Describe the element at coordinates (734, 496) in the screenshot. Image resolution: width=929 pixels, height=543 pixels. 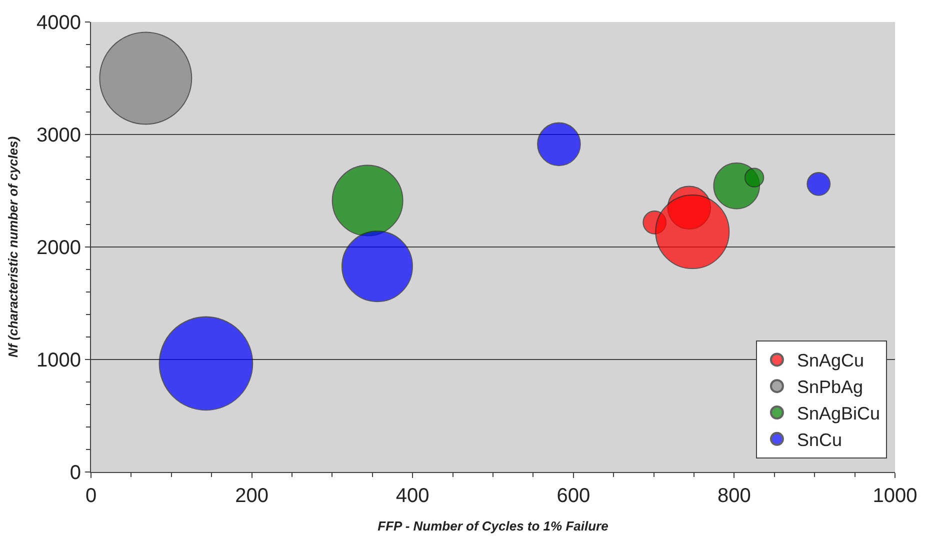
I see `x-tick-label: 800` at that location.